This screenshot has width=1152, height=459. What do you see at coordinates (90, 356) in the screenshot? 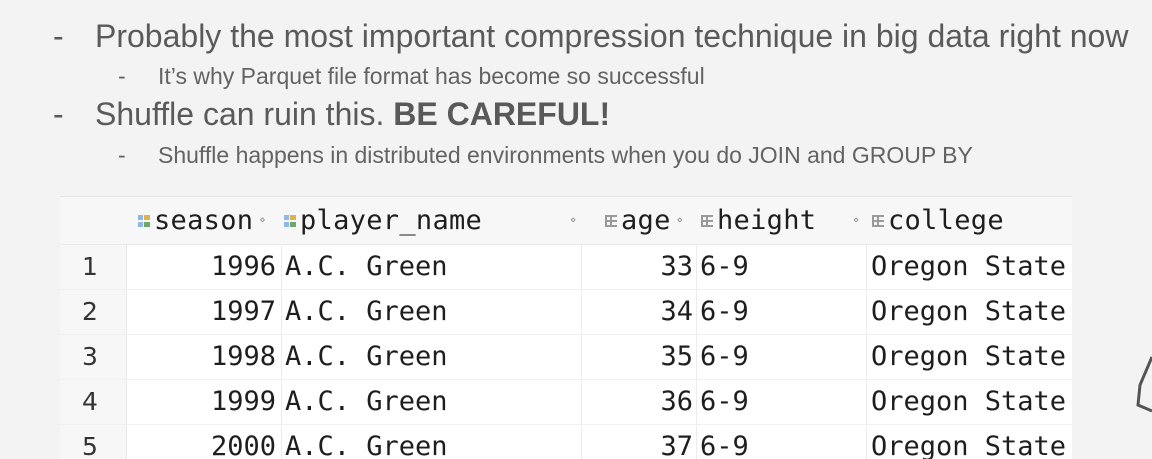
I see `row-number: 3` at bounding box center [90, 356].